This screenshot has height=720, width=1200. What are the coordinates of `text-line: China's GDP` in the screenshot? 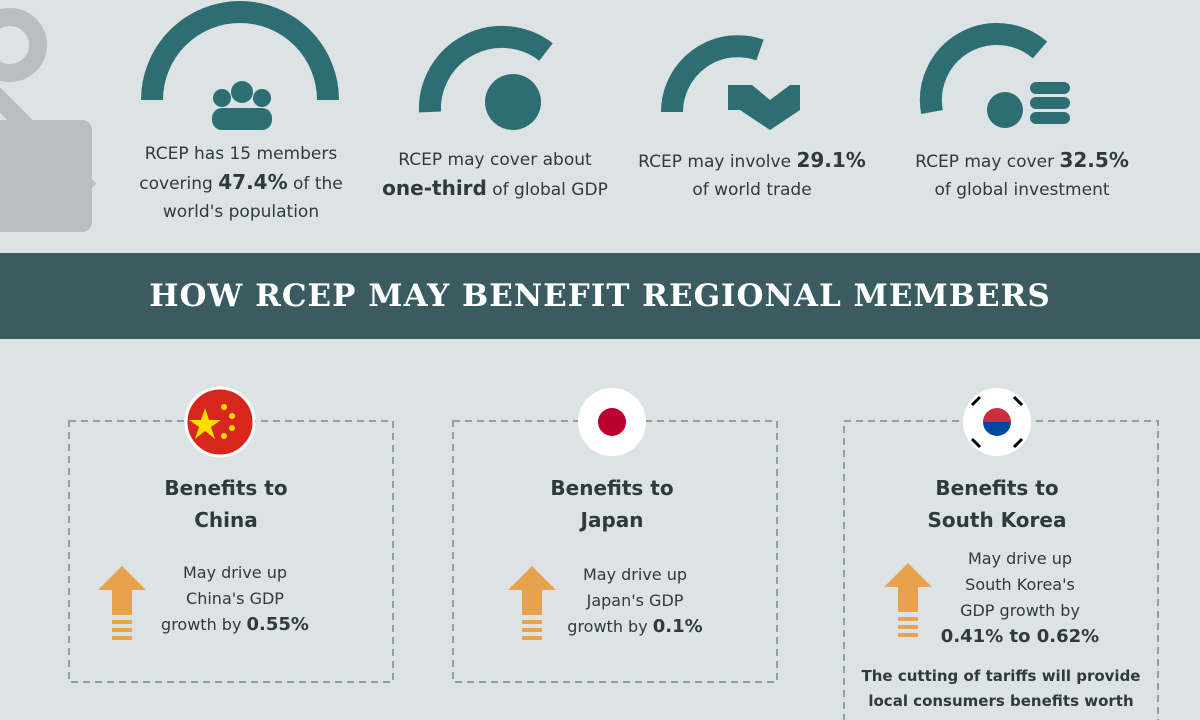 It's located at (235, 599).